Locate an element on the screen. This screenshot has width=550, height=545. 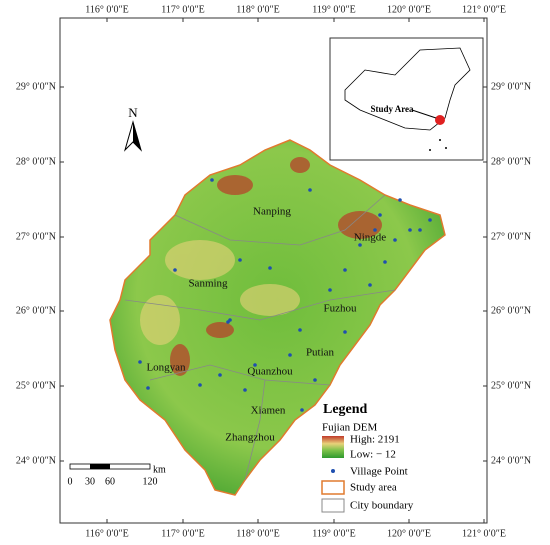
legend-boundary-symbol is located at coordinates (333, 505).